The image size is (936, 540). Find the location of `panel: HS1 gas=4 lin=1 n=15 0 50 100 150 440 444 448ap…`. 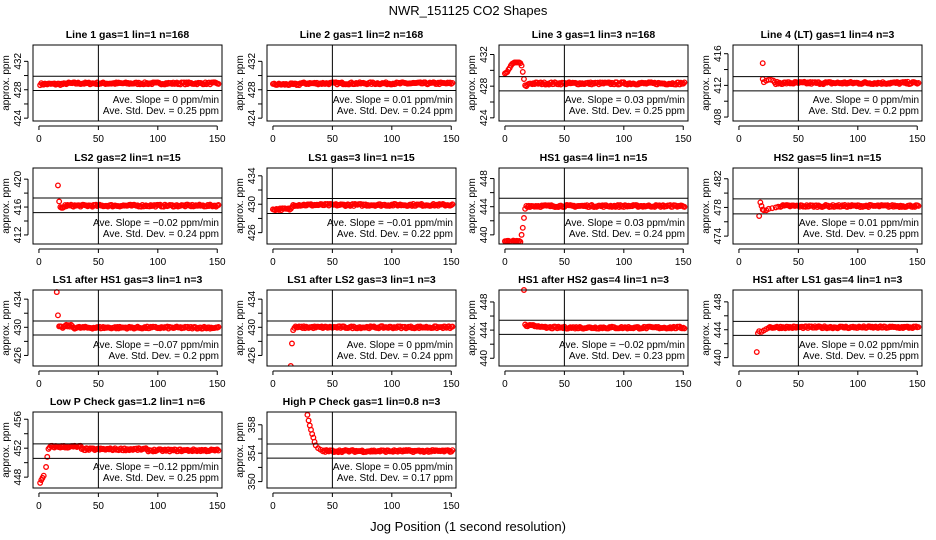

panel: HS1 gas=4 lin=1 n=15 0 50 100 150 440 444 448ap… is located at coordinates (579, 210).